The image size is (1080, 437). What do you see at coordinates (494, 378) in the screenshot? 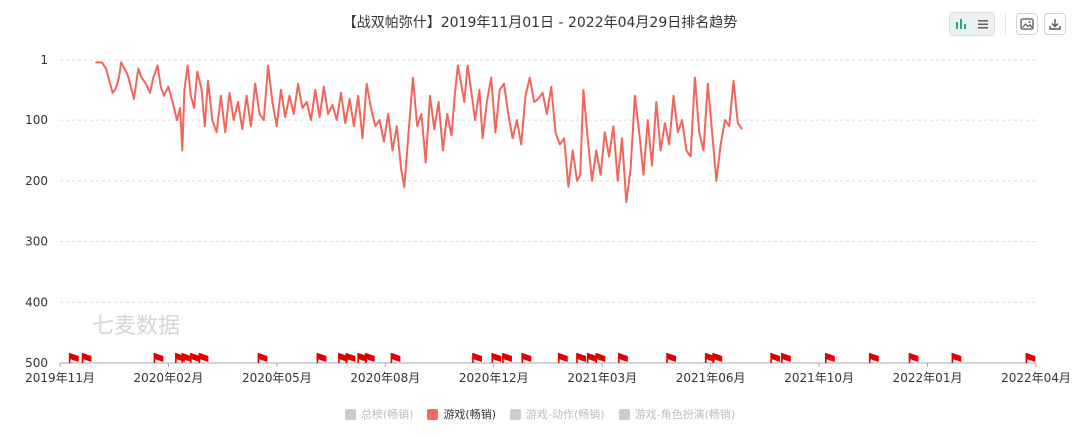
I see `x-tick-label: 2020年12月` at bounding box center [494, 378].